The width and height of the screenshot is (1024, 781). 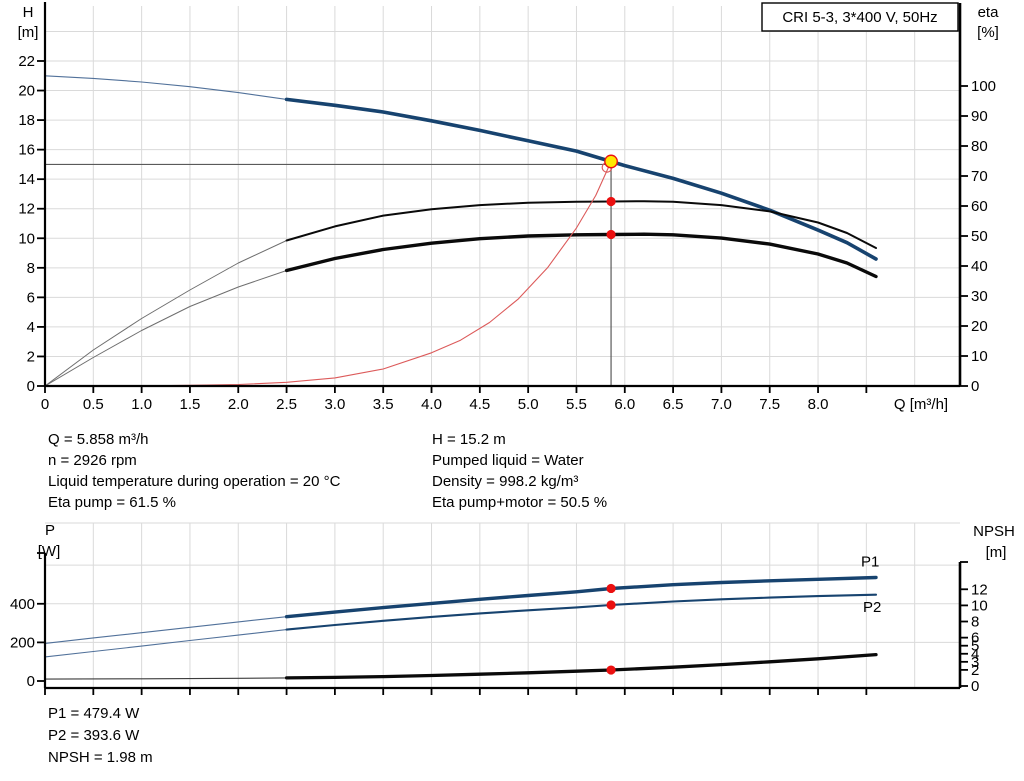 I want to click on npsh-curve, so click(x=581, y=666).